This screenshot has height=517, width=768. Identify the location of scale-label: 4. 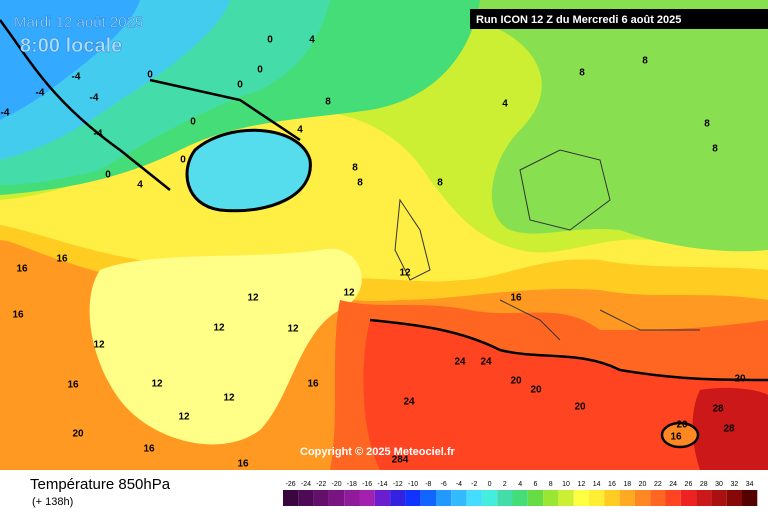
(520, 484).